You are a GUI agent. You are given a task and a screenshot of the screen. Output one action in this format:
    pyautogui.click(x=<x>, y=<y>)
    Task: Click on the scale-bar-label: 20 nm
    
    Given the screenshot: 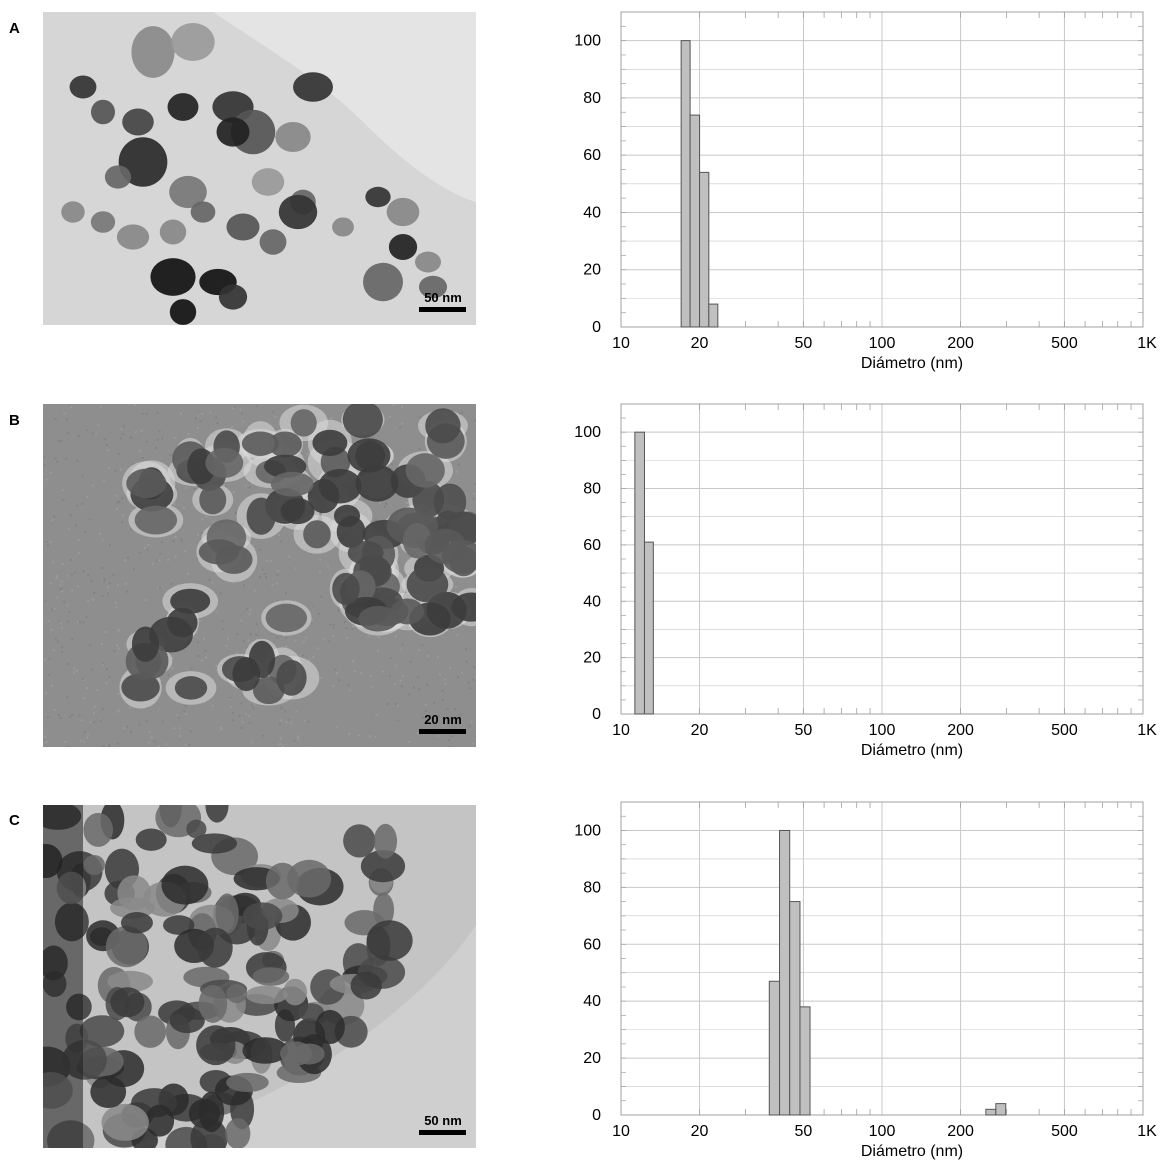 What is the action you would take?
    pyautogui.click(x=443, y=719)
    